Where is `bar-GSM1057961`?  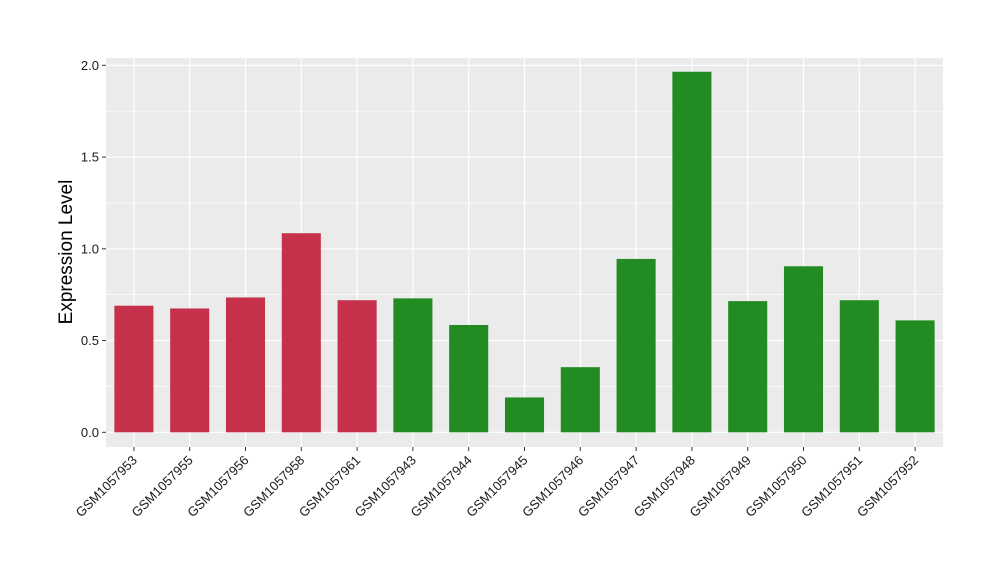 bar-GSM1057961 is located at coordinates (357, 366).